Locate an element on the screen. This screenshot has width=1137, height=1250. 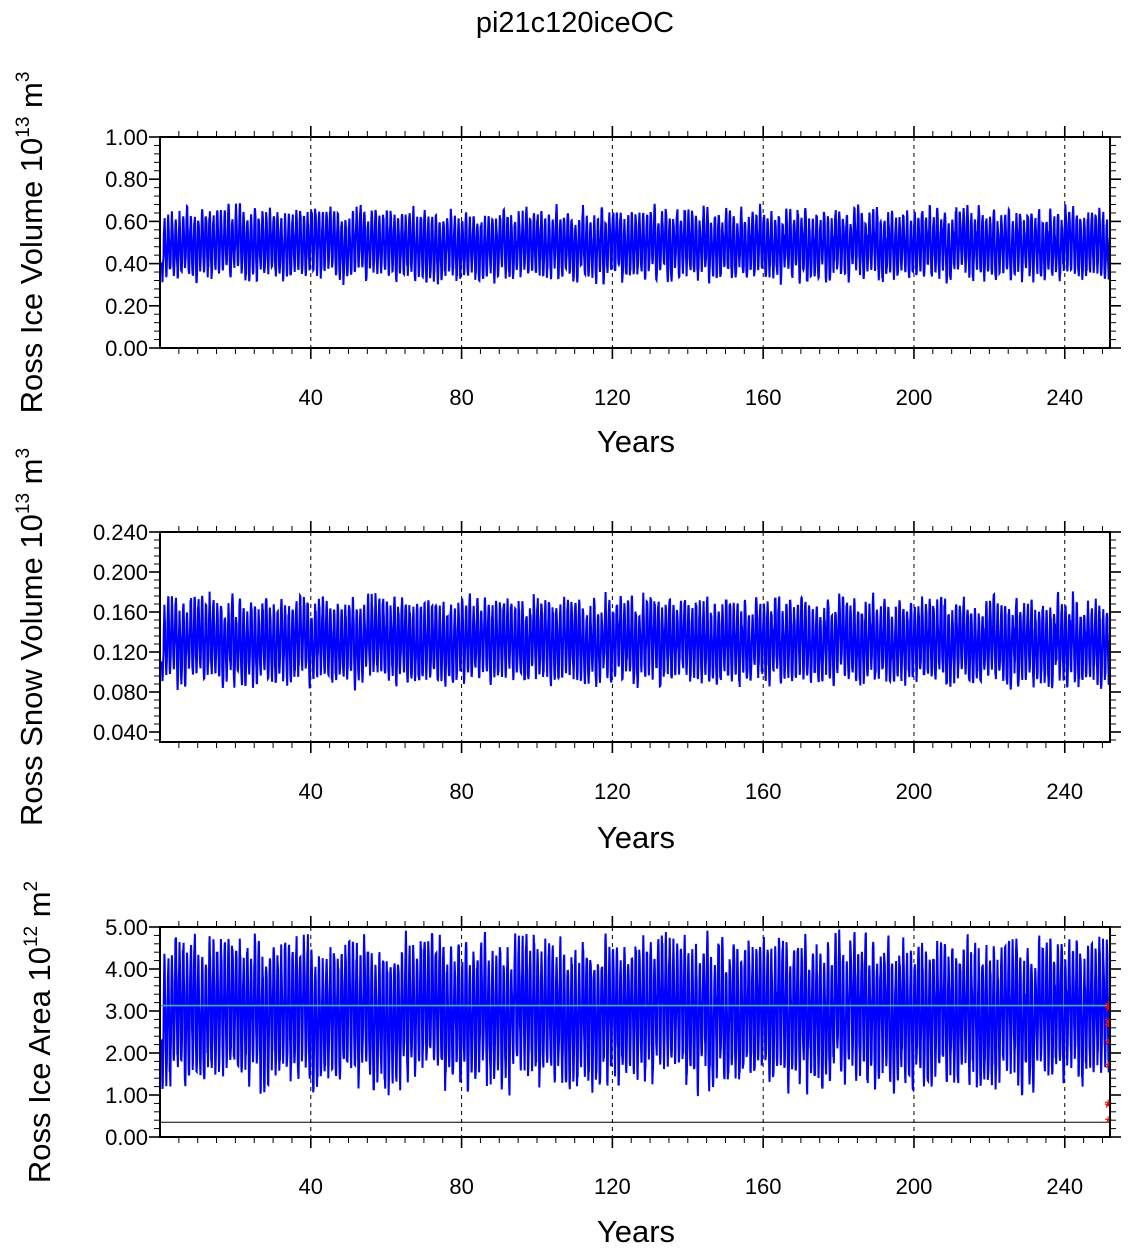
y-tick-label: 4.00 is located at coordinates (126, 969).